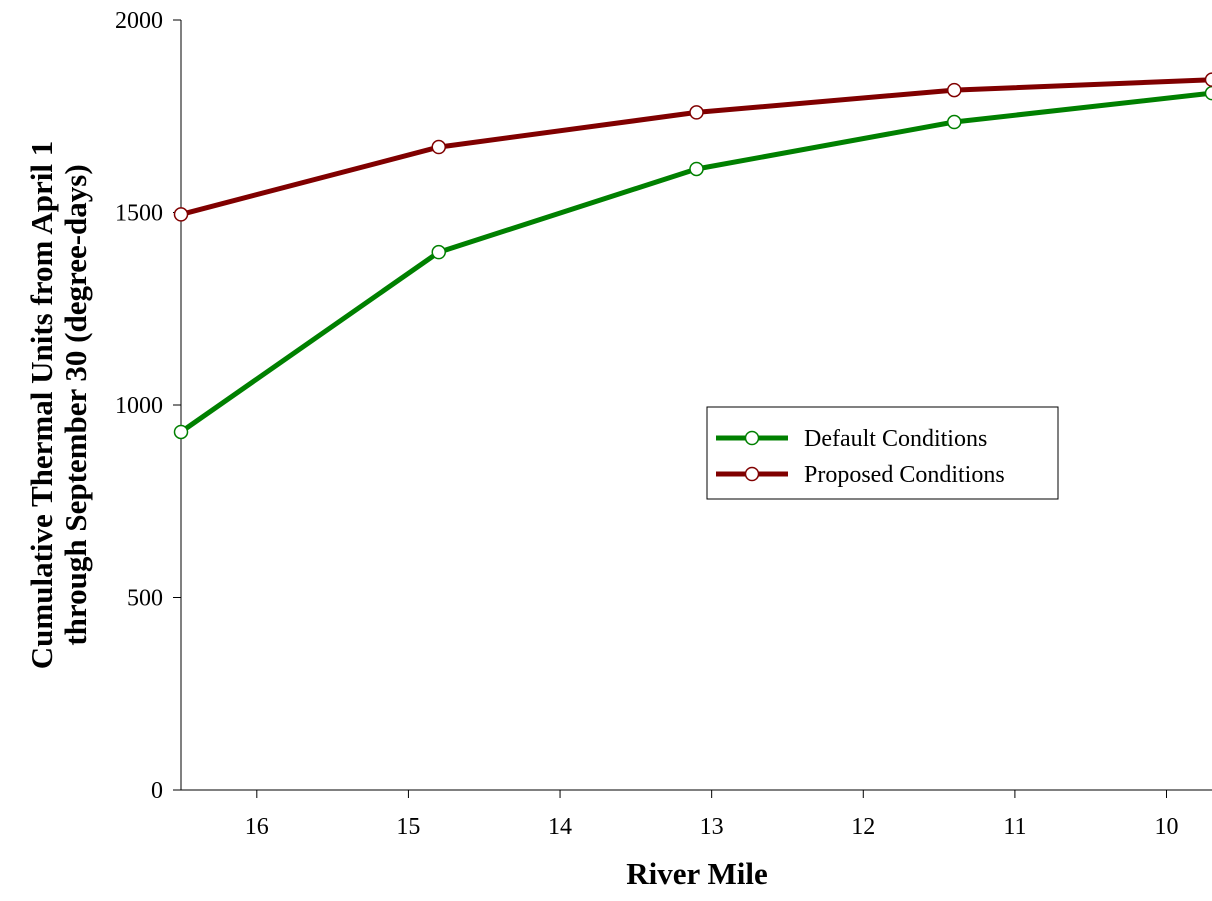  I want to click on legend-label-proposed: Proposed Conditions, so click(904, 475).